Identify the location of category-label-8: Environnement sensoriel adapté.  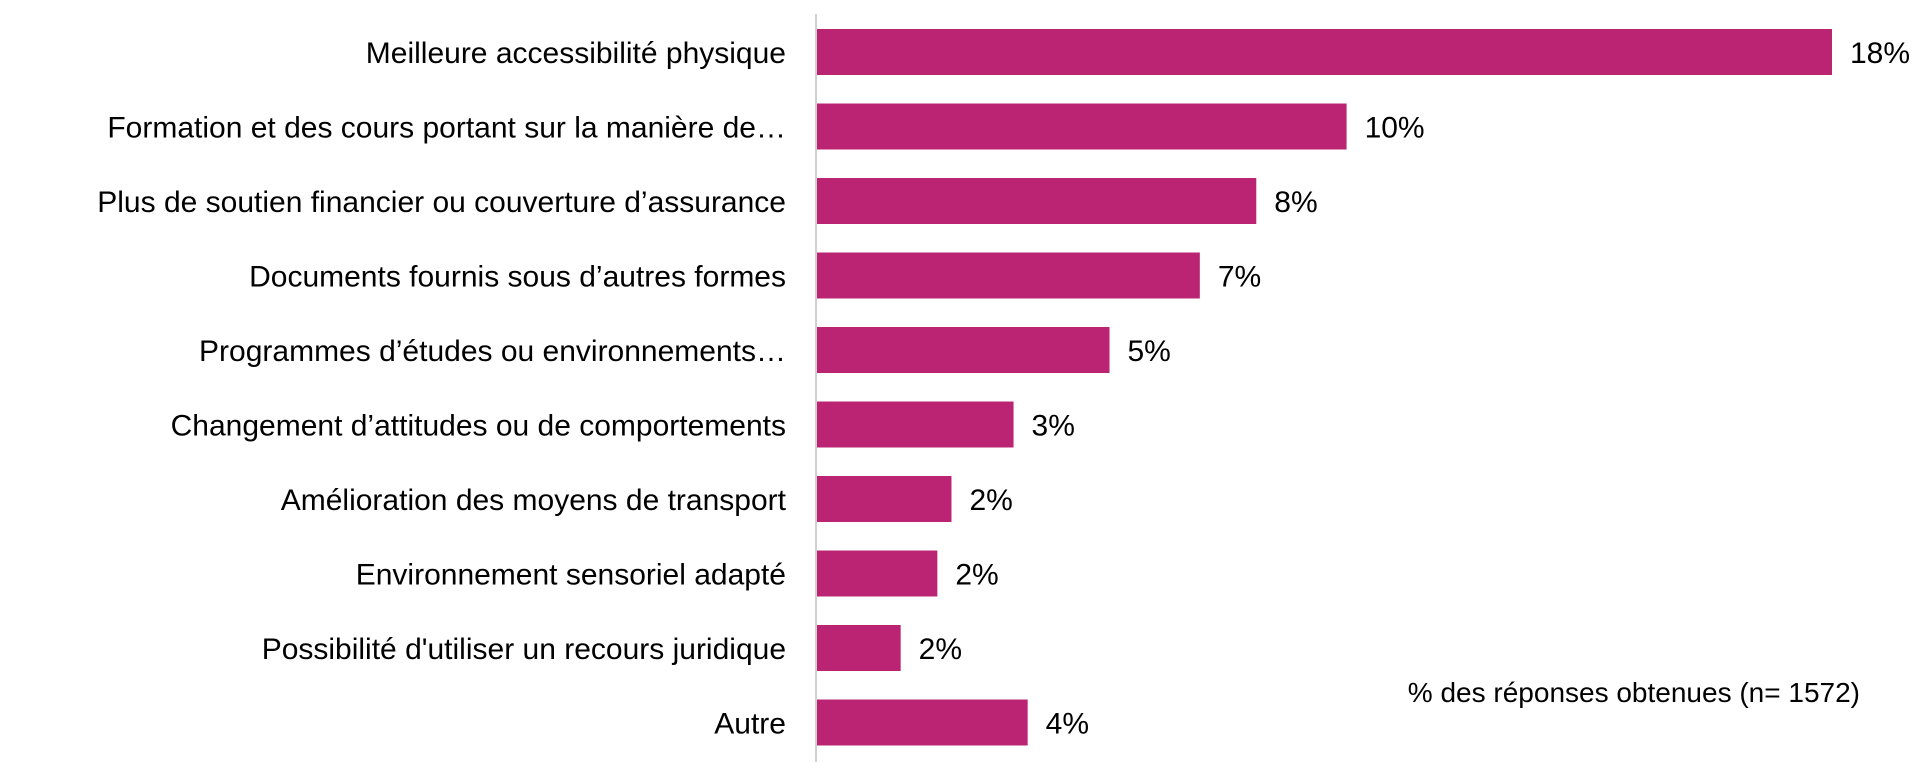
(571, 575).